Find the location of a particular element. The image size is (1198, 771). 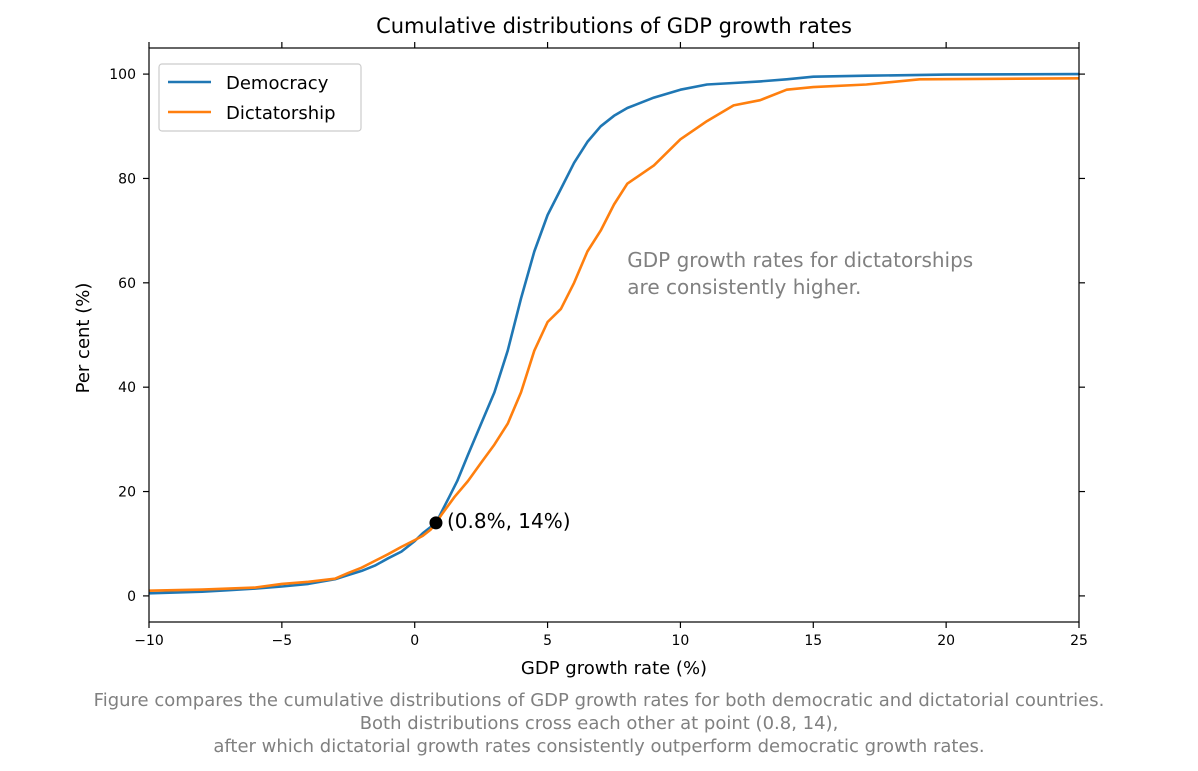

y-tick-label: 0 is located at coordinates (131, 597).